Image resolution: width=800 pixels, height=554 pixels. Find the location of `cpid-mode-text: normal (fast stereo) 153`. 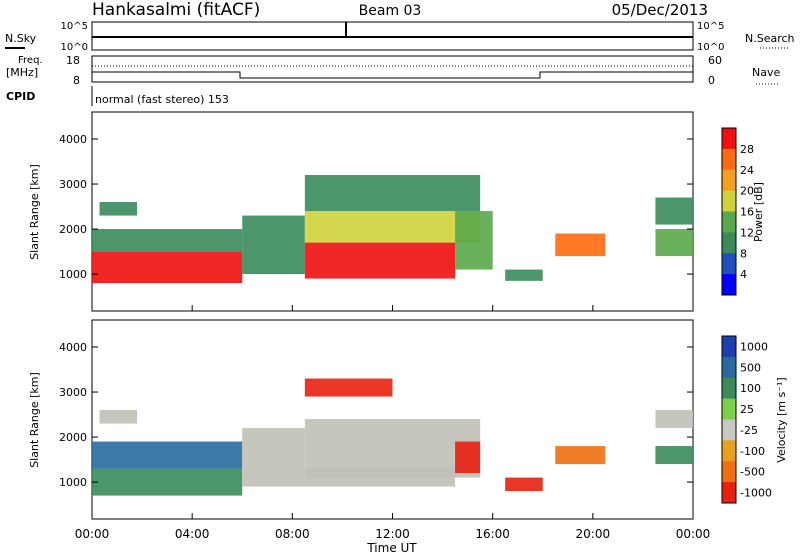

cpid-mode-text: normal (fast stereo) 153 is located at coordinates (162, 99).